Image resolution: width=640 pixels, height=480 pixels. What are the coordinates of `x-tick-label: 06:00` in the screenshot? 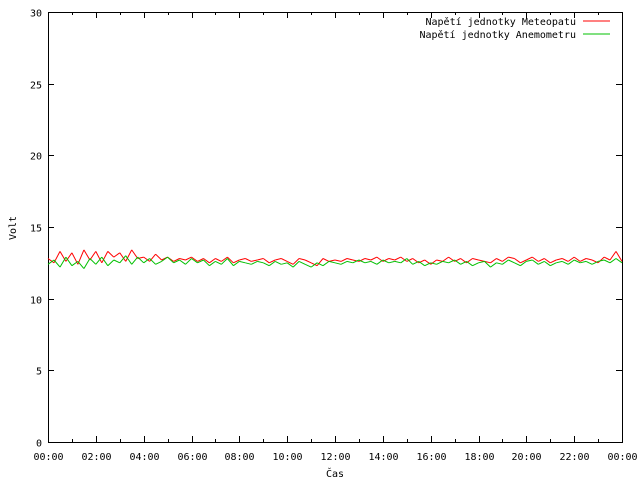 It's located at (192, 457).